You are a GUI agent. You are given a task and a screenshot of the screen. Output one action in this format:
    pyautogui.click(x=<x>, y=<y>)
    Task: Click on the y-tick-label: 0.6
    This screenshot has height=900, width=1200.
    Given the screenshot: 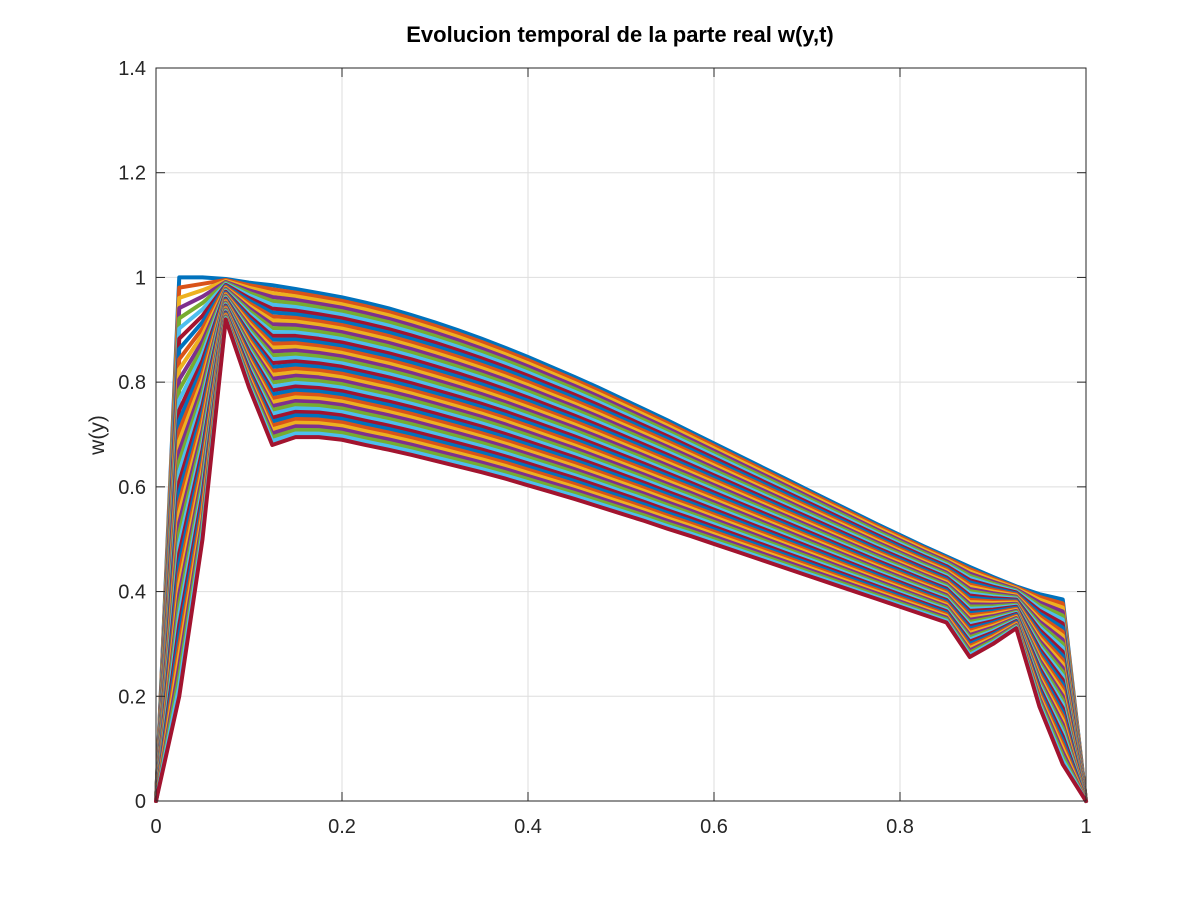 What is the action you would take?
    pyautogui.click(x=132, y=488)
    